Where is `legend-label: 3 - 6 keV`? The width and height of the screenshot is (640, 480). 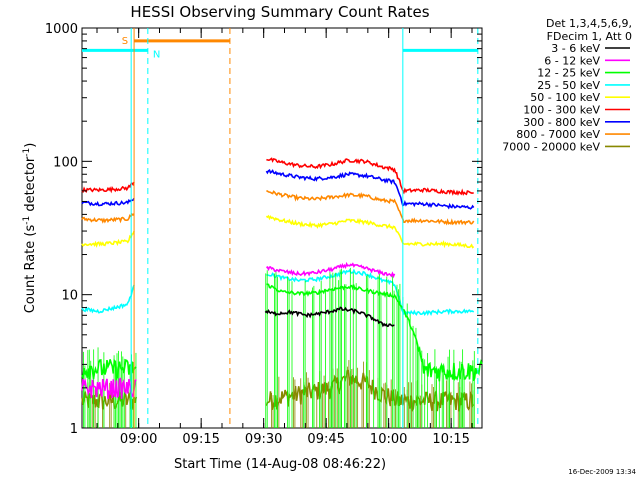 legend-label: 3 - 6 keV is located at coordinates (575, 48).